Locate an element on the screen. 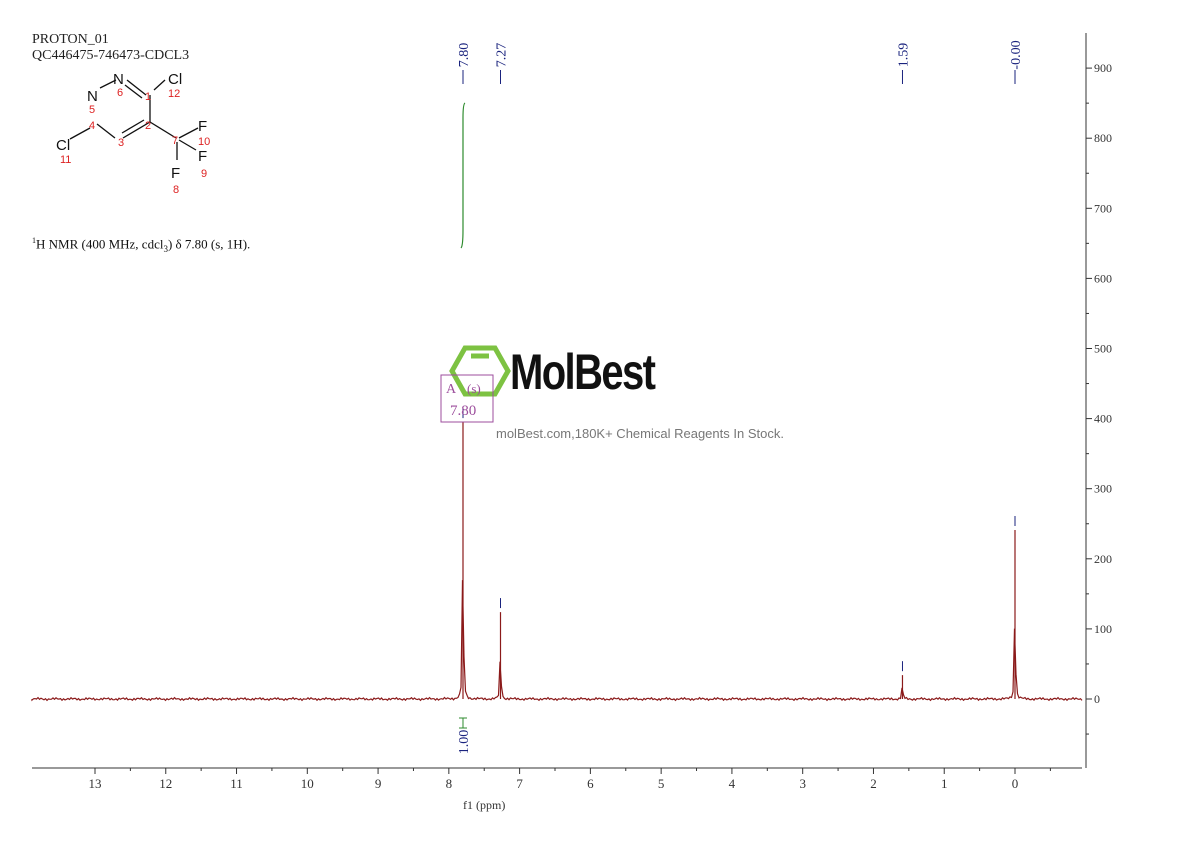 Image resolution: width=1190 pixels, height=841 pixels. multiplet-box is located at coordinates (467, 398).